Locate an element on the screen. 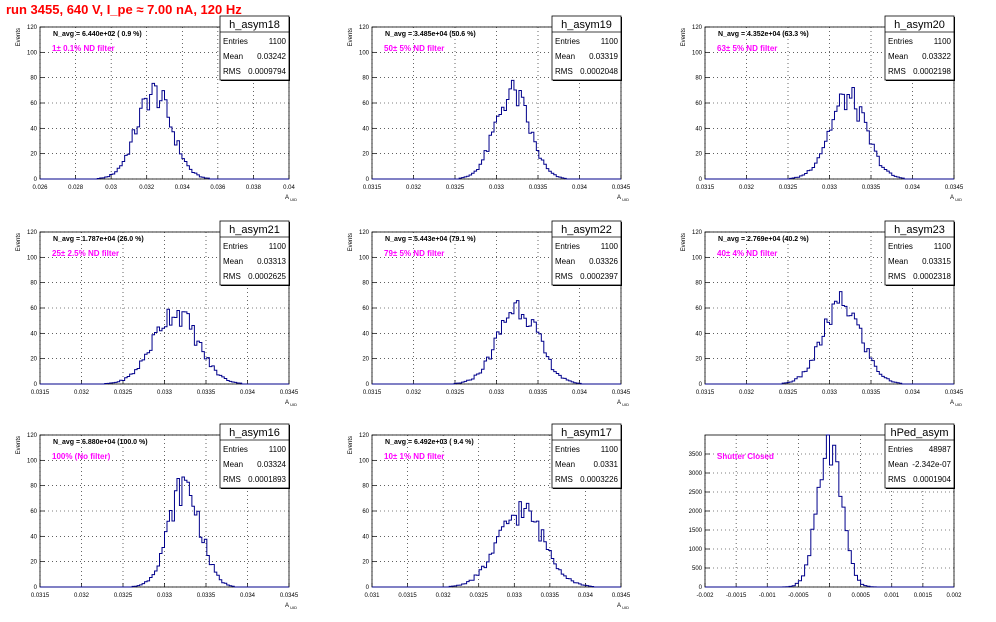 The width and height of the screenshot is (996, 622). y-tick-label: 2500 is located at coordinates (696, 493).